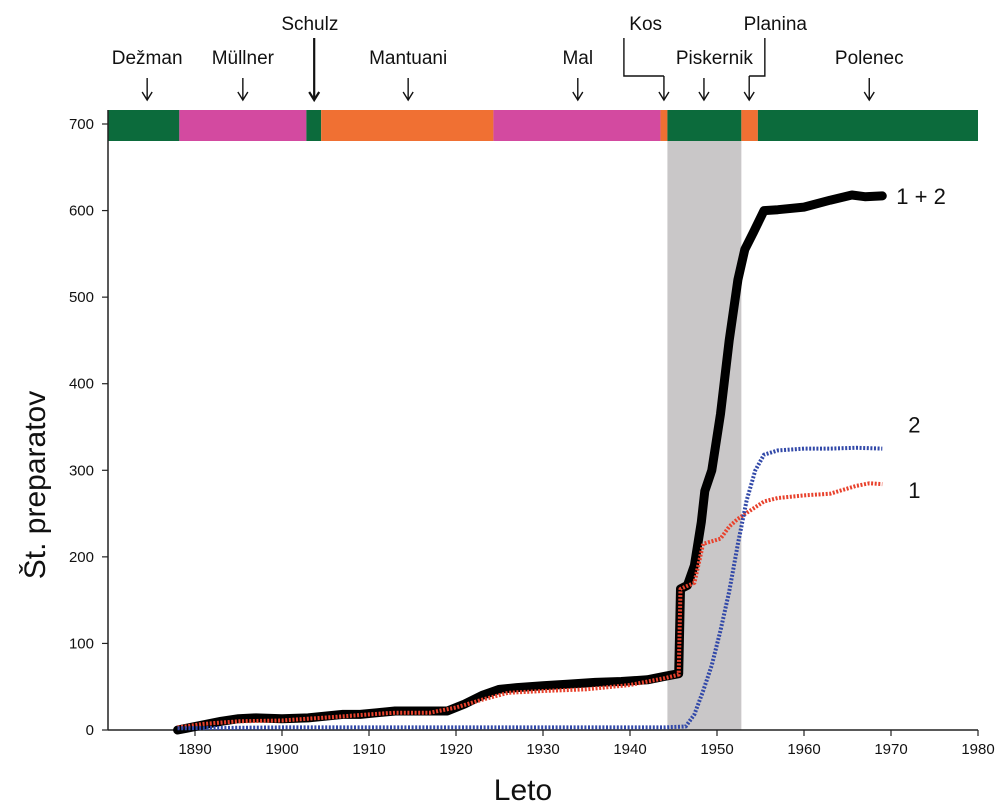  Describe the element at coordinates (869, 96) in the screenshot. I see `era-arrow-polenec-head` at that location.